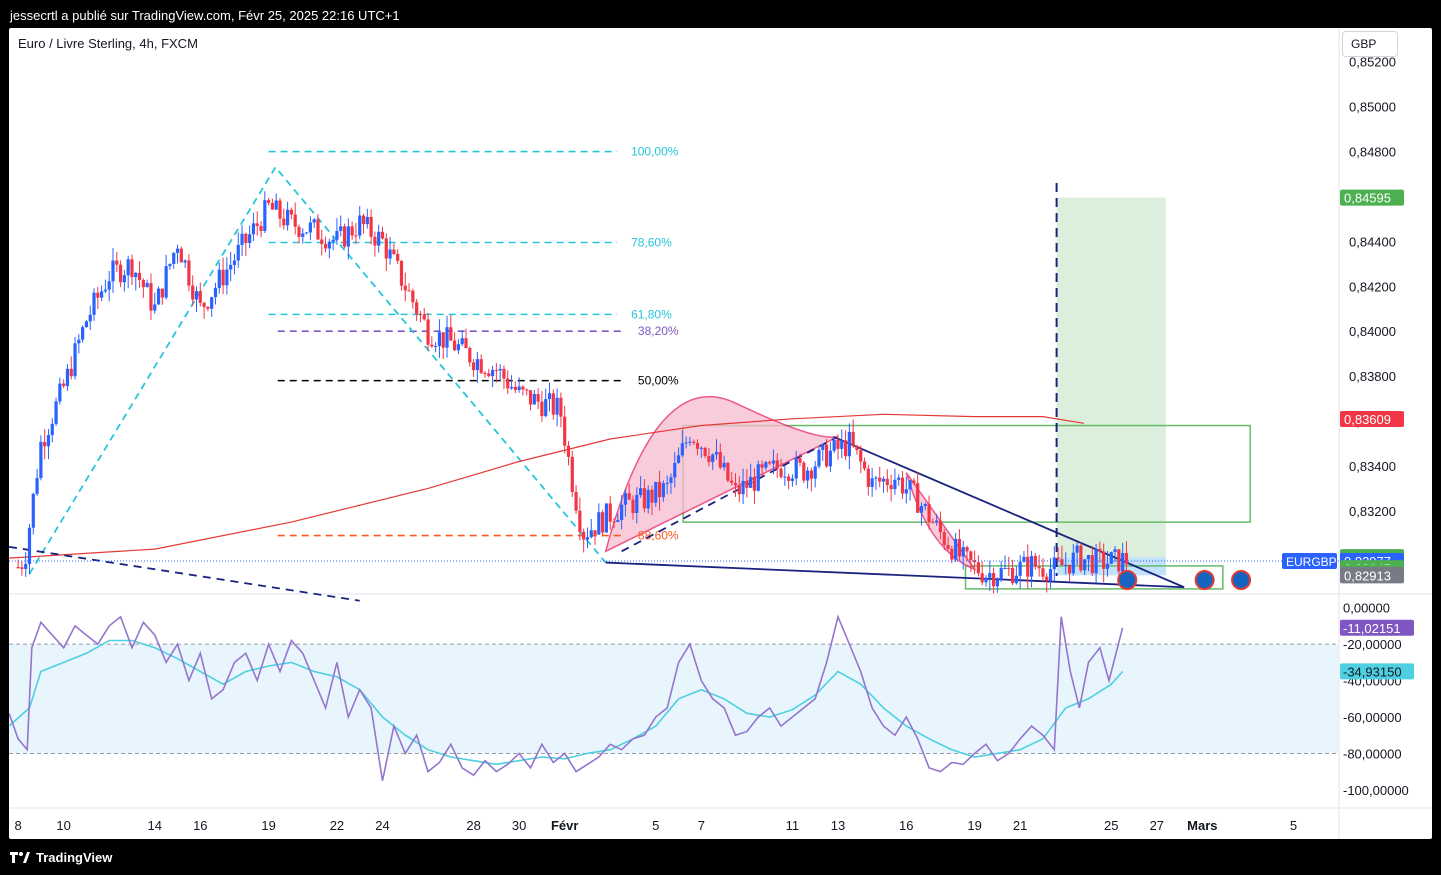 The image size is (1441, 875). Describe the element at coordinates (1293, 825) in the screenshot. I see `time-tick-label: 5` at that location.